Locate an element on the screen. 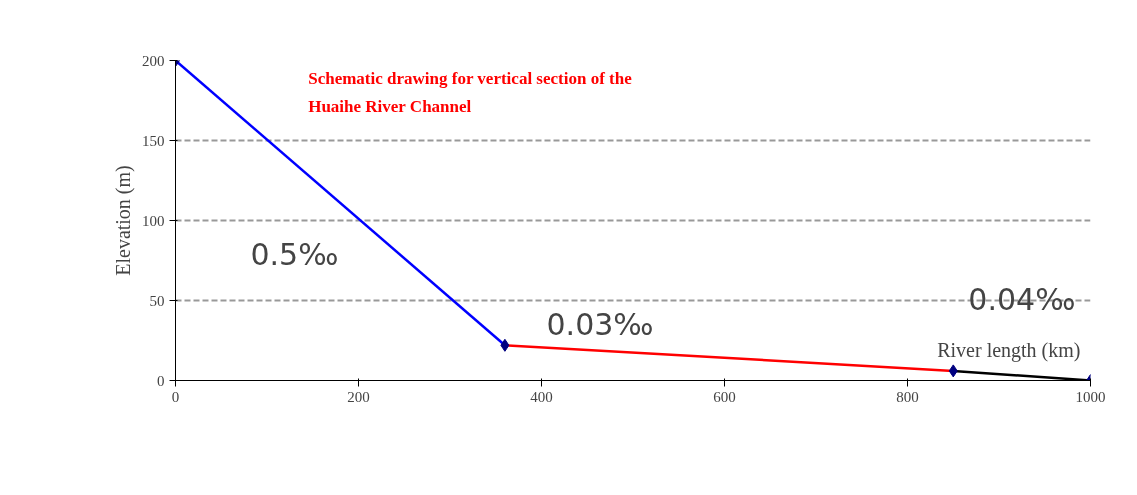 This screenshot has height=495, width=1137. y-tick-label: 100 is located at coordinates (153, 220).